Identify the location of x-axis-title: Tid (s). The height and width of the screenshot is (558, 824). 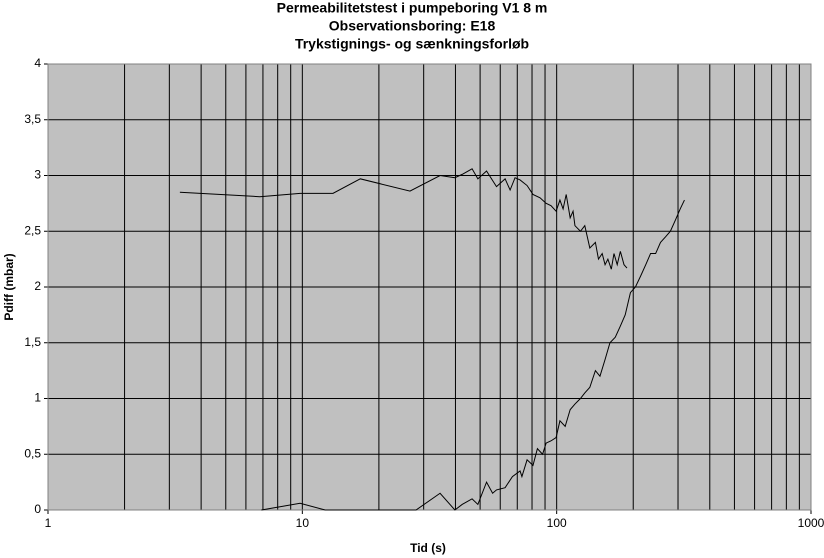
(428, 548).